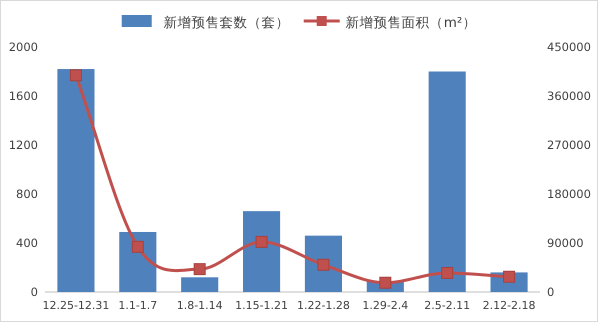 The image size is (598, 322). Describe the element at coordinates (550, 292) in the screenshot. I see `y2-tick-label: 0` at that location.